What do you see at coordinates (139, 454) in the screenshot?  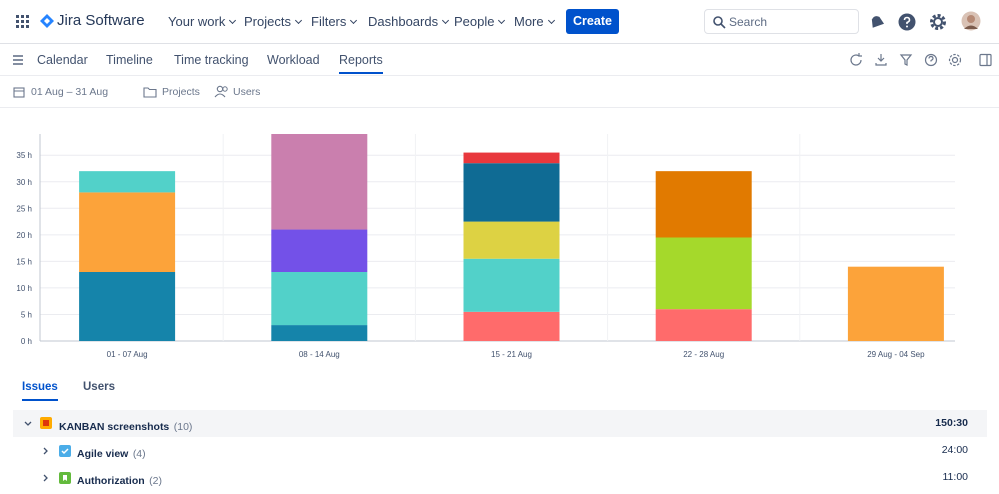 I see `issue-count: (4)` at bounding box center [139, 454].